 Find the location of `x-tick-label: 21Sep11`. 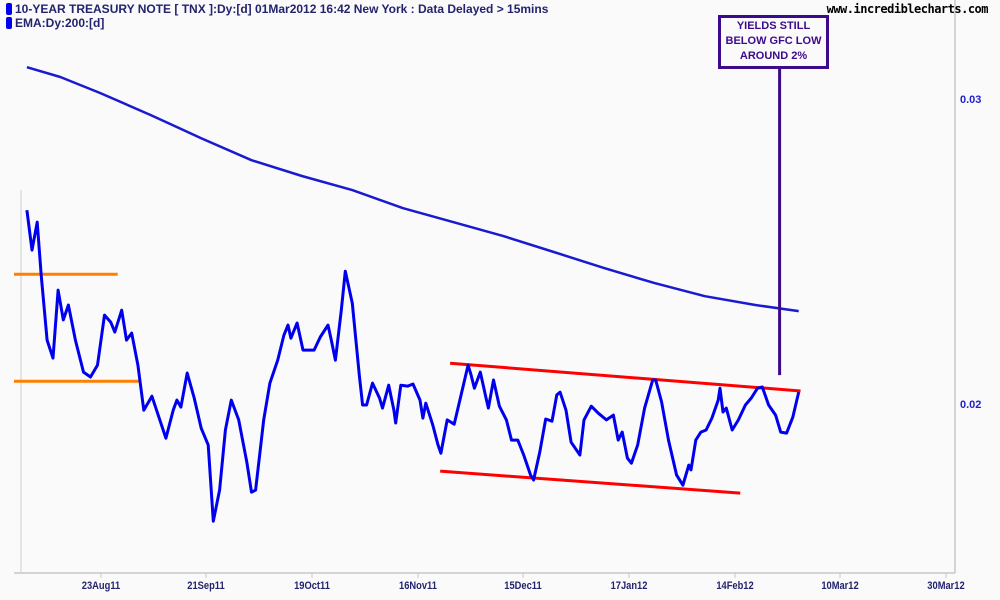

x-tick-label: 21Sep11 is located at coordinates (206, 586).